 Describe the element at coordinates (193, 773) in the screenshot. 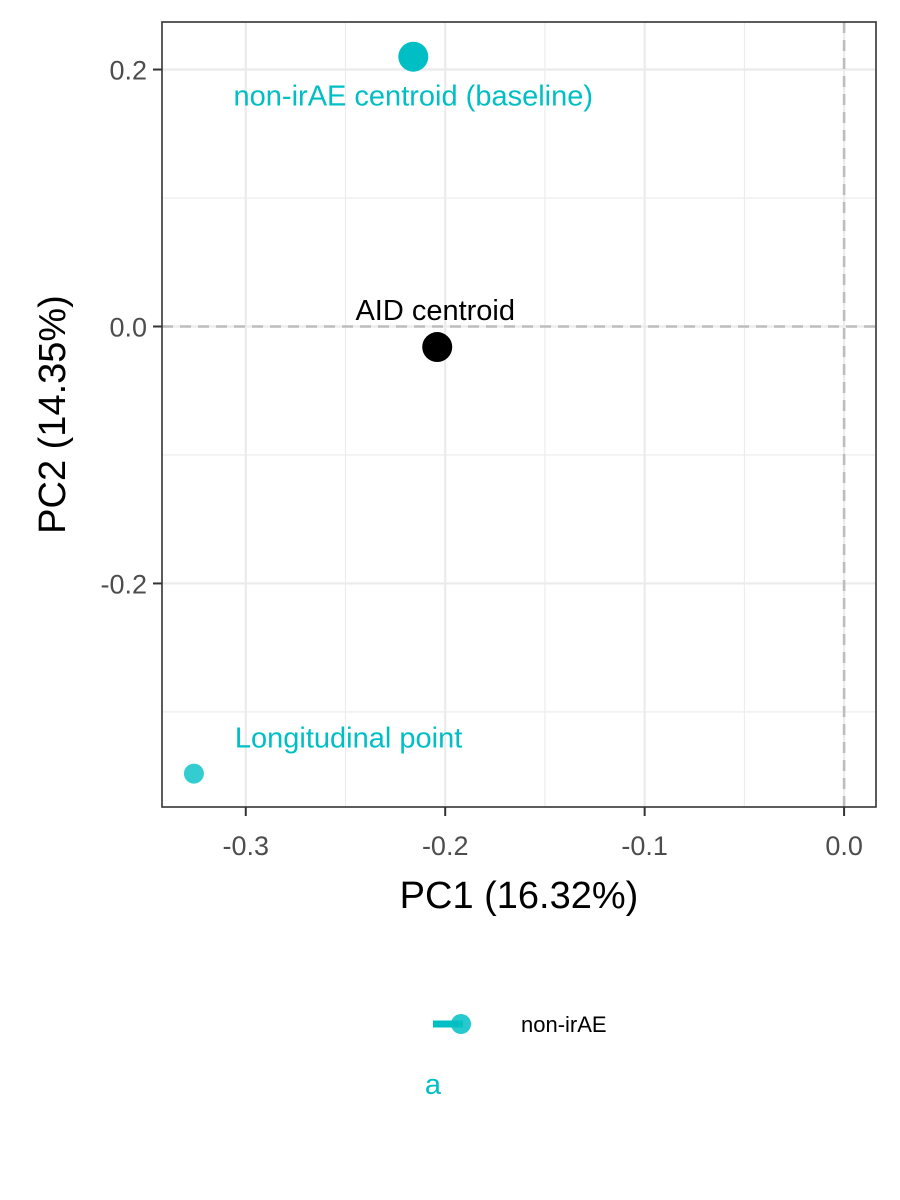

I see `point-longitudinal-point` at that location.